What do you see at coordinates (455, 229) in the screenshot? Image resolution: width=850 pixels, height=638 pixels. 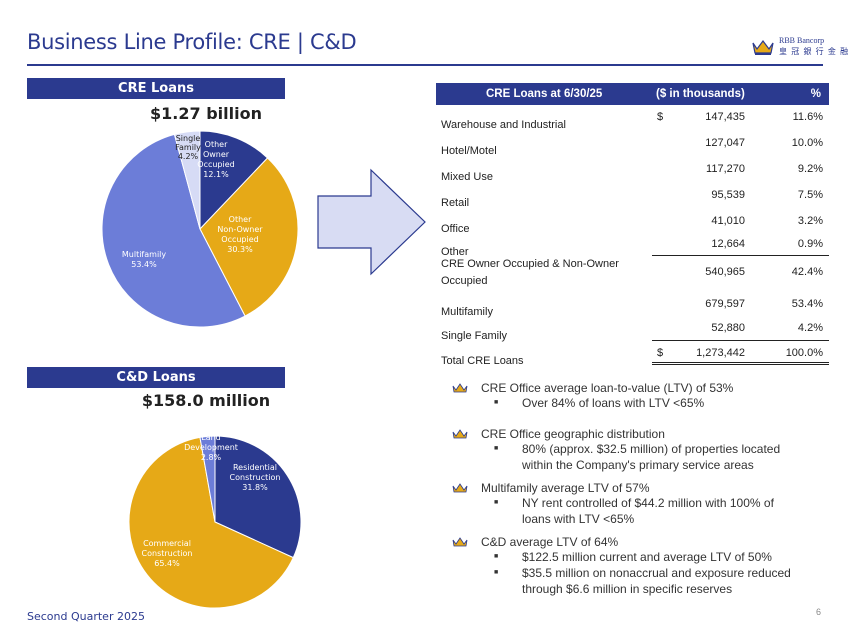 I see `row-label: Office` at bounding box center [455, 229].